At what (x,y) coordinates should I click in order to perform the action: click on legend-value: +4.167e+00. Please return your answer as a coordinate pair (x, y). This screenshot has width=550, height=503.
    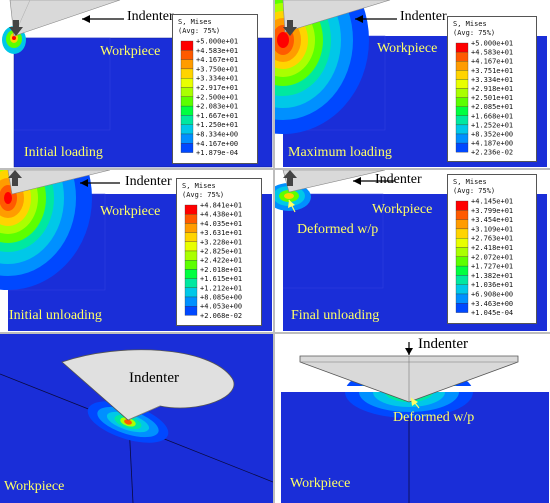
    Looking at the image, I should click on (217, 144).